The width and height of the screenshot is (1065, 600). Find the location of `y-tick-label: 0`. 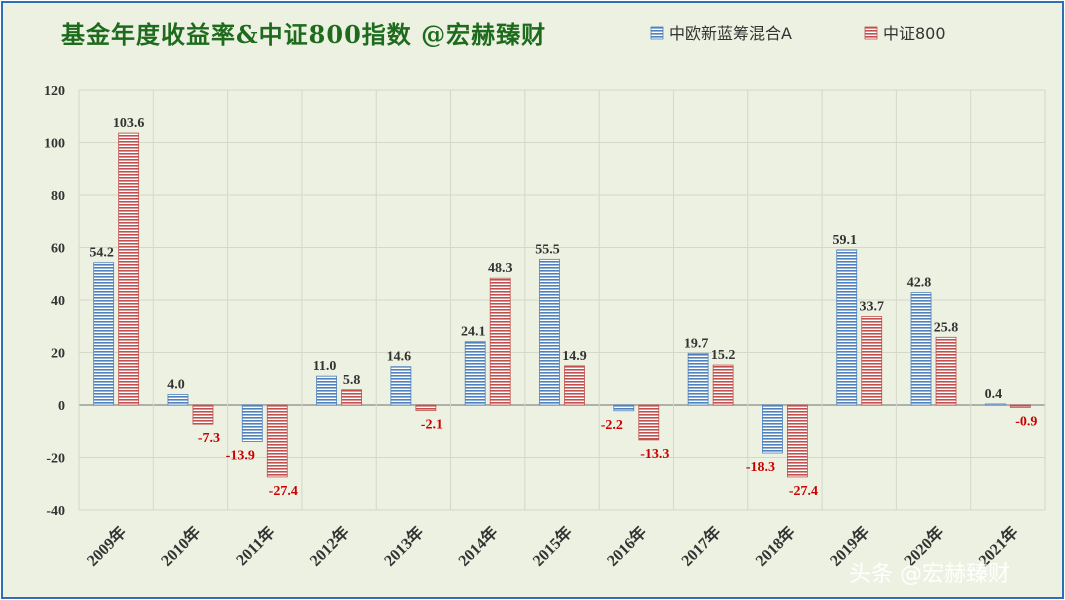

y-tick-label: 0 is located at coordinates (61, 406).